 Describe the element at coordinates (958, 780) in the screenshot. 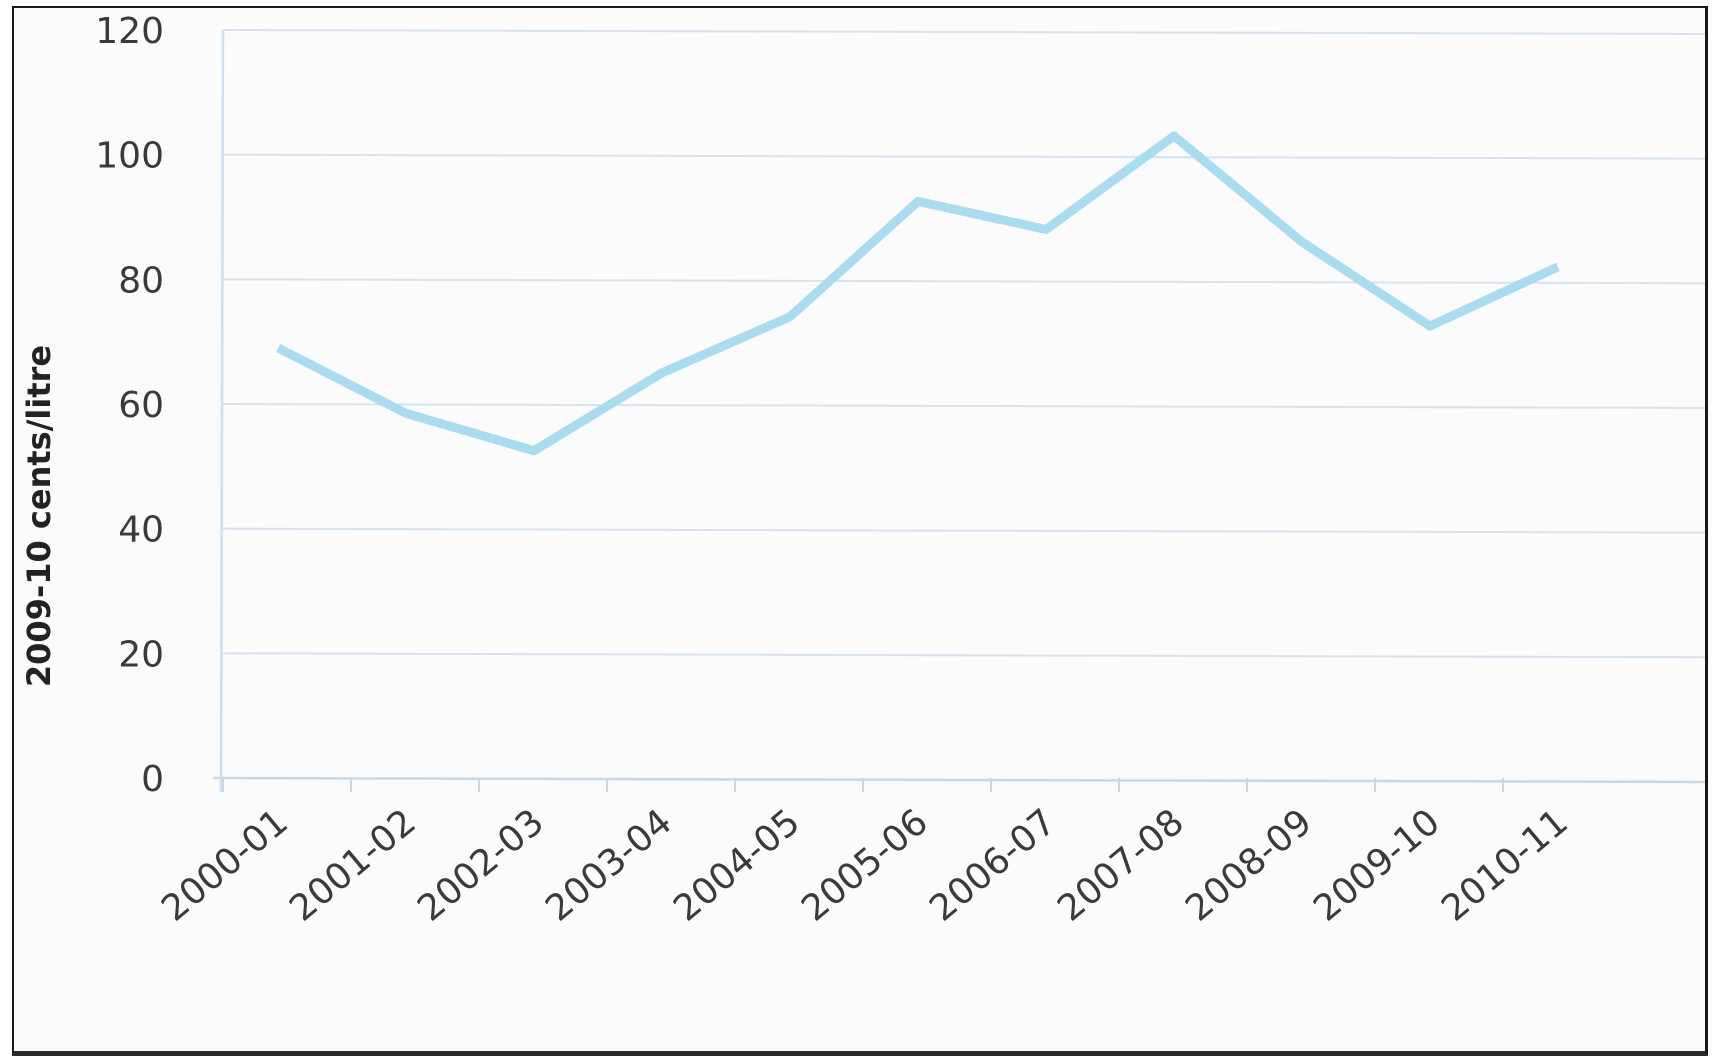

I see `x-axis-line` at that location.